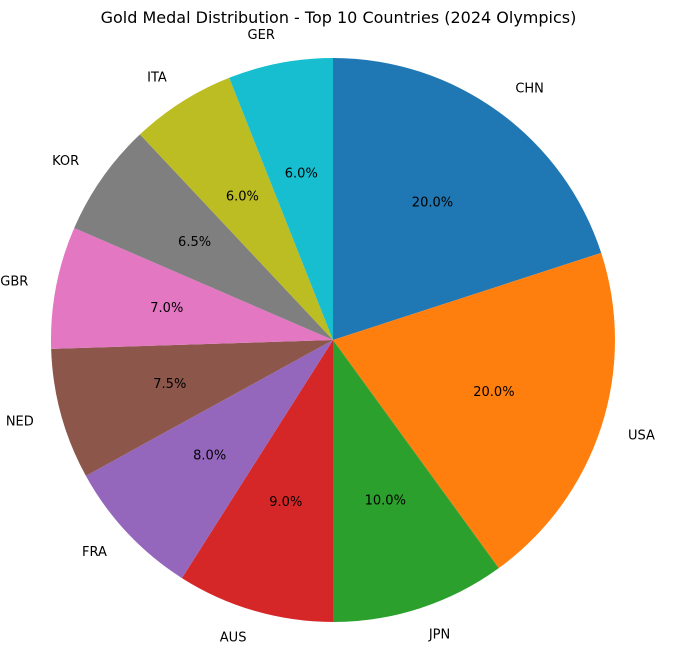 Image resolution: width=677 pixels, height=658 pixels. Describe the element at coordinates (529, 89) in the screenshot. I see `slice-label-chn: CHN` at that location.